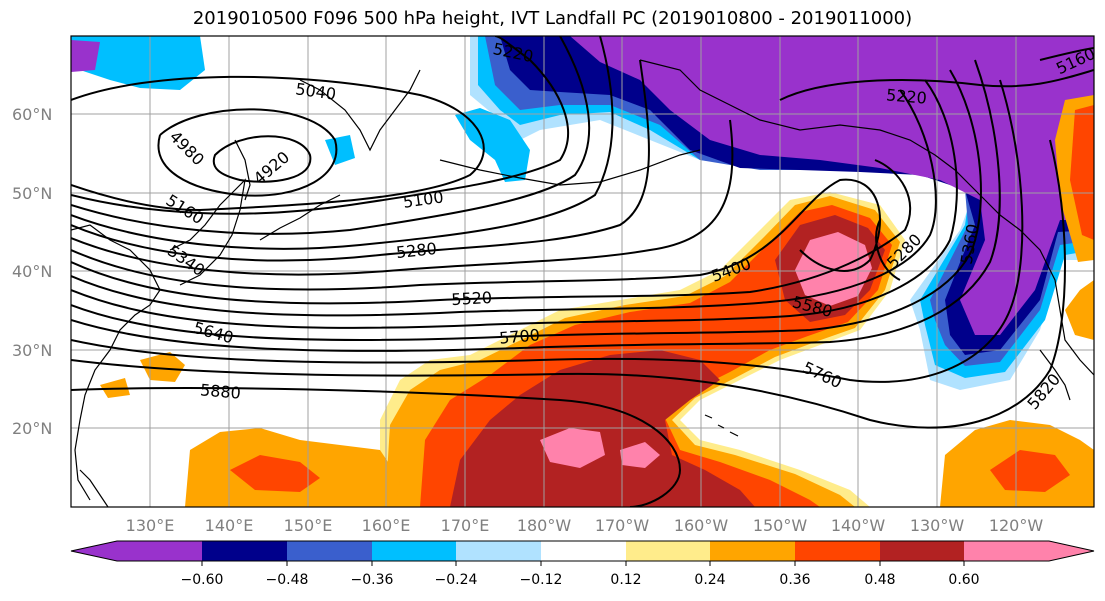 The width and height of the screenshot is (1105, 601). What do you see at coordinates (1082, 172) in the screenshot?
I see `pos-ne-strong` at bounding box center [1082, 172].